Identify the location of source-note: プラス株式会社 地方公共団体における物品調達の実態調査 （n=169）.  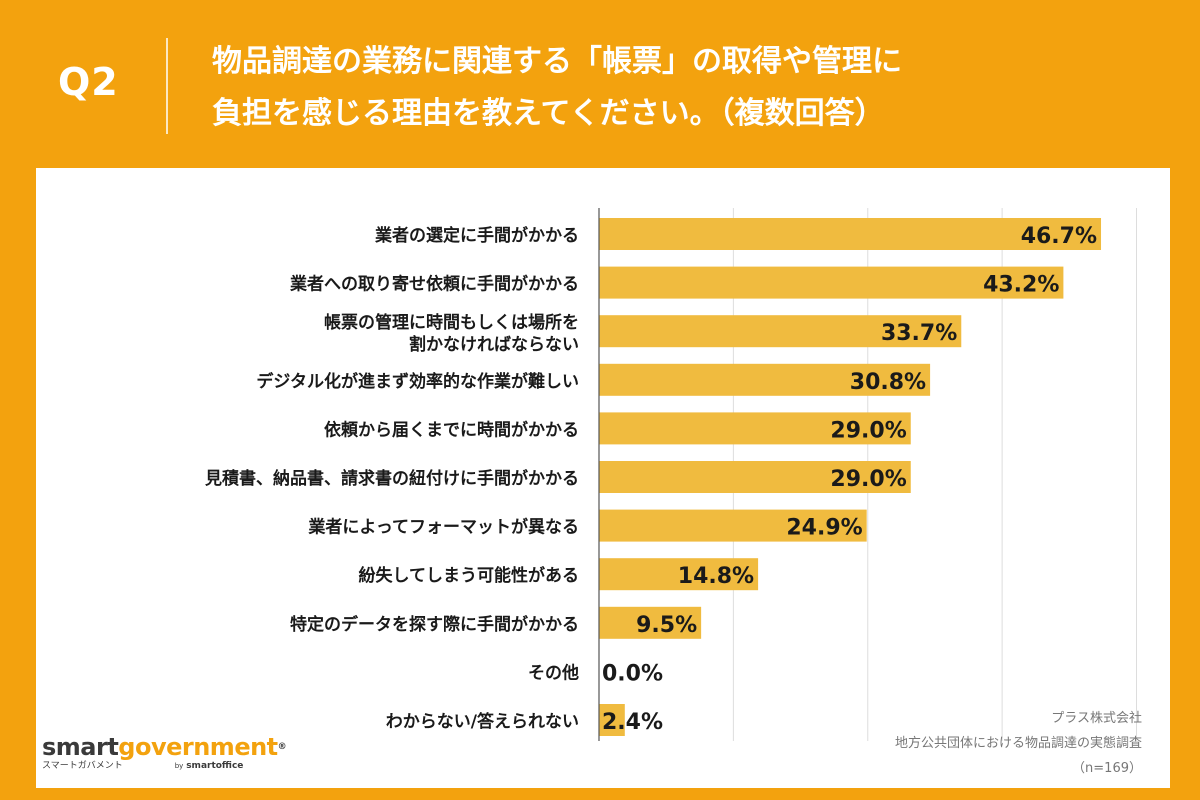
(1018, 743).